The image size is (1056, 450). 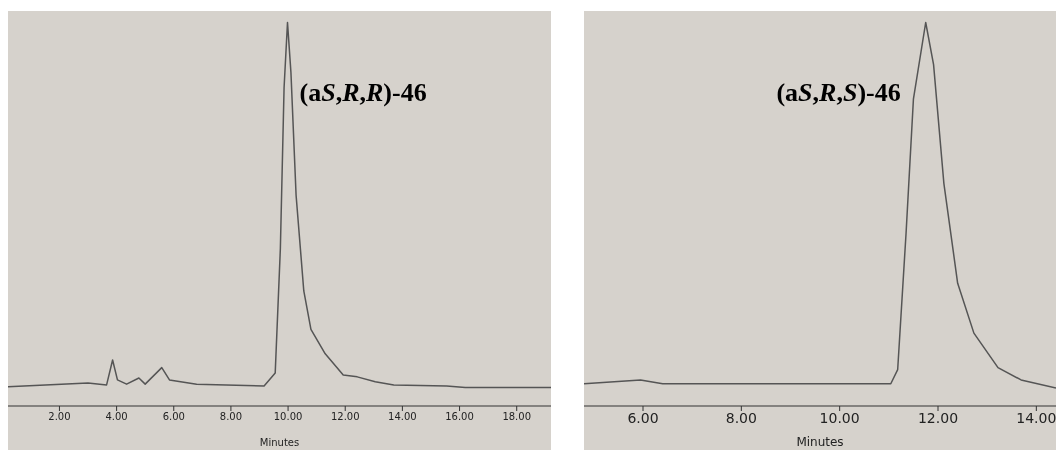 What do you see at coordinates (838, 92) in the screenshot?
I see `annotation: (aS,R,S)-46` at bounding box center [838, 92].